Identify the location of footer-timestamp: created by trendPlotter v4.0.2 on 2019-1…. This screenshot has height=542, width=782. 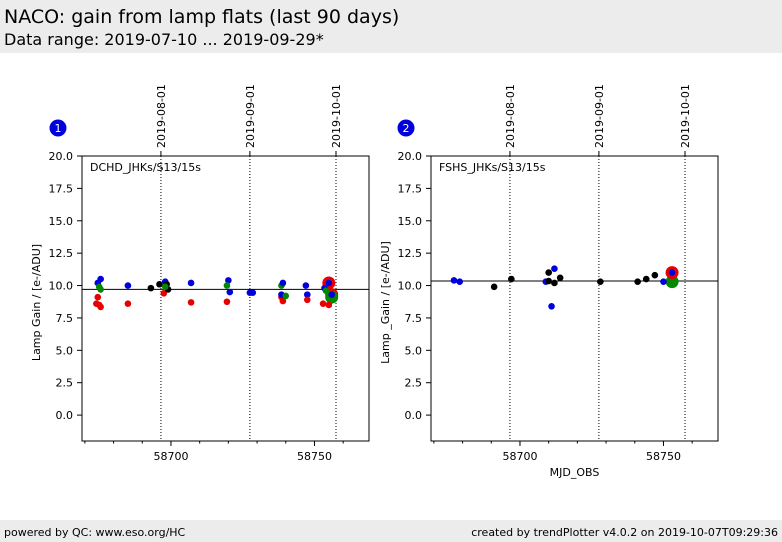
(624, 532).